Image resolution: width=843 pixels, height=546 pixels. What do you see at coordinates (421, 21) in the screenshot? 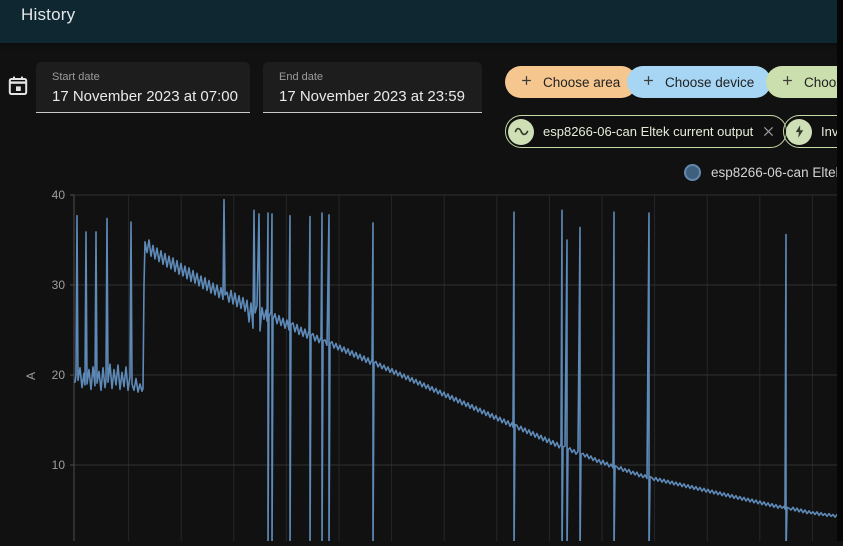
I see `app-header: History` at bounding box center [421, 21].